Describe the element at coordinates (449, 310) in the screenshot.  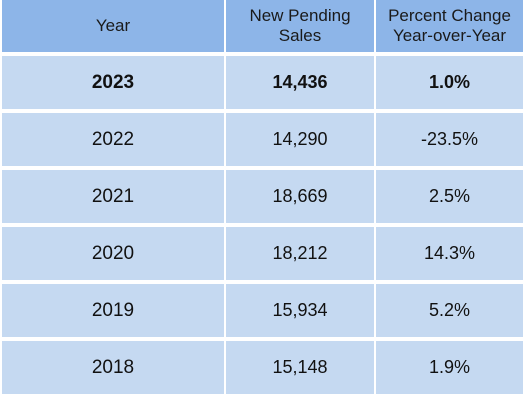
I see `cell-change-2019: 5.2%` at that location.